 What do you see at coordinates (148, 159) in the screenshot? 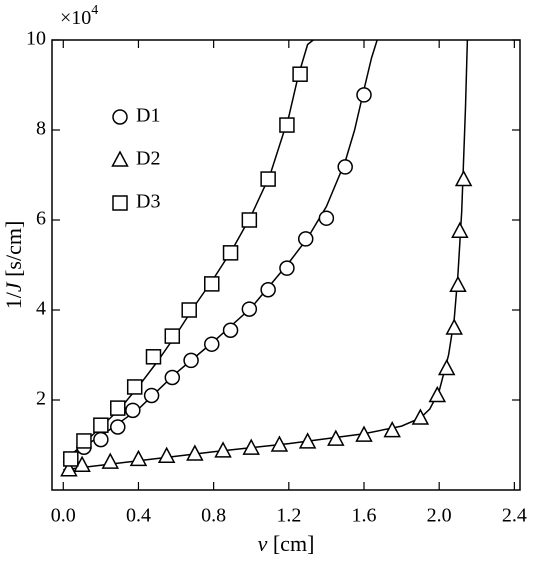
I see `legend-label: D2` at bounding box center [148, 159].